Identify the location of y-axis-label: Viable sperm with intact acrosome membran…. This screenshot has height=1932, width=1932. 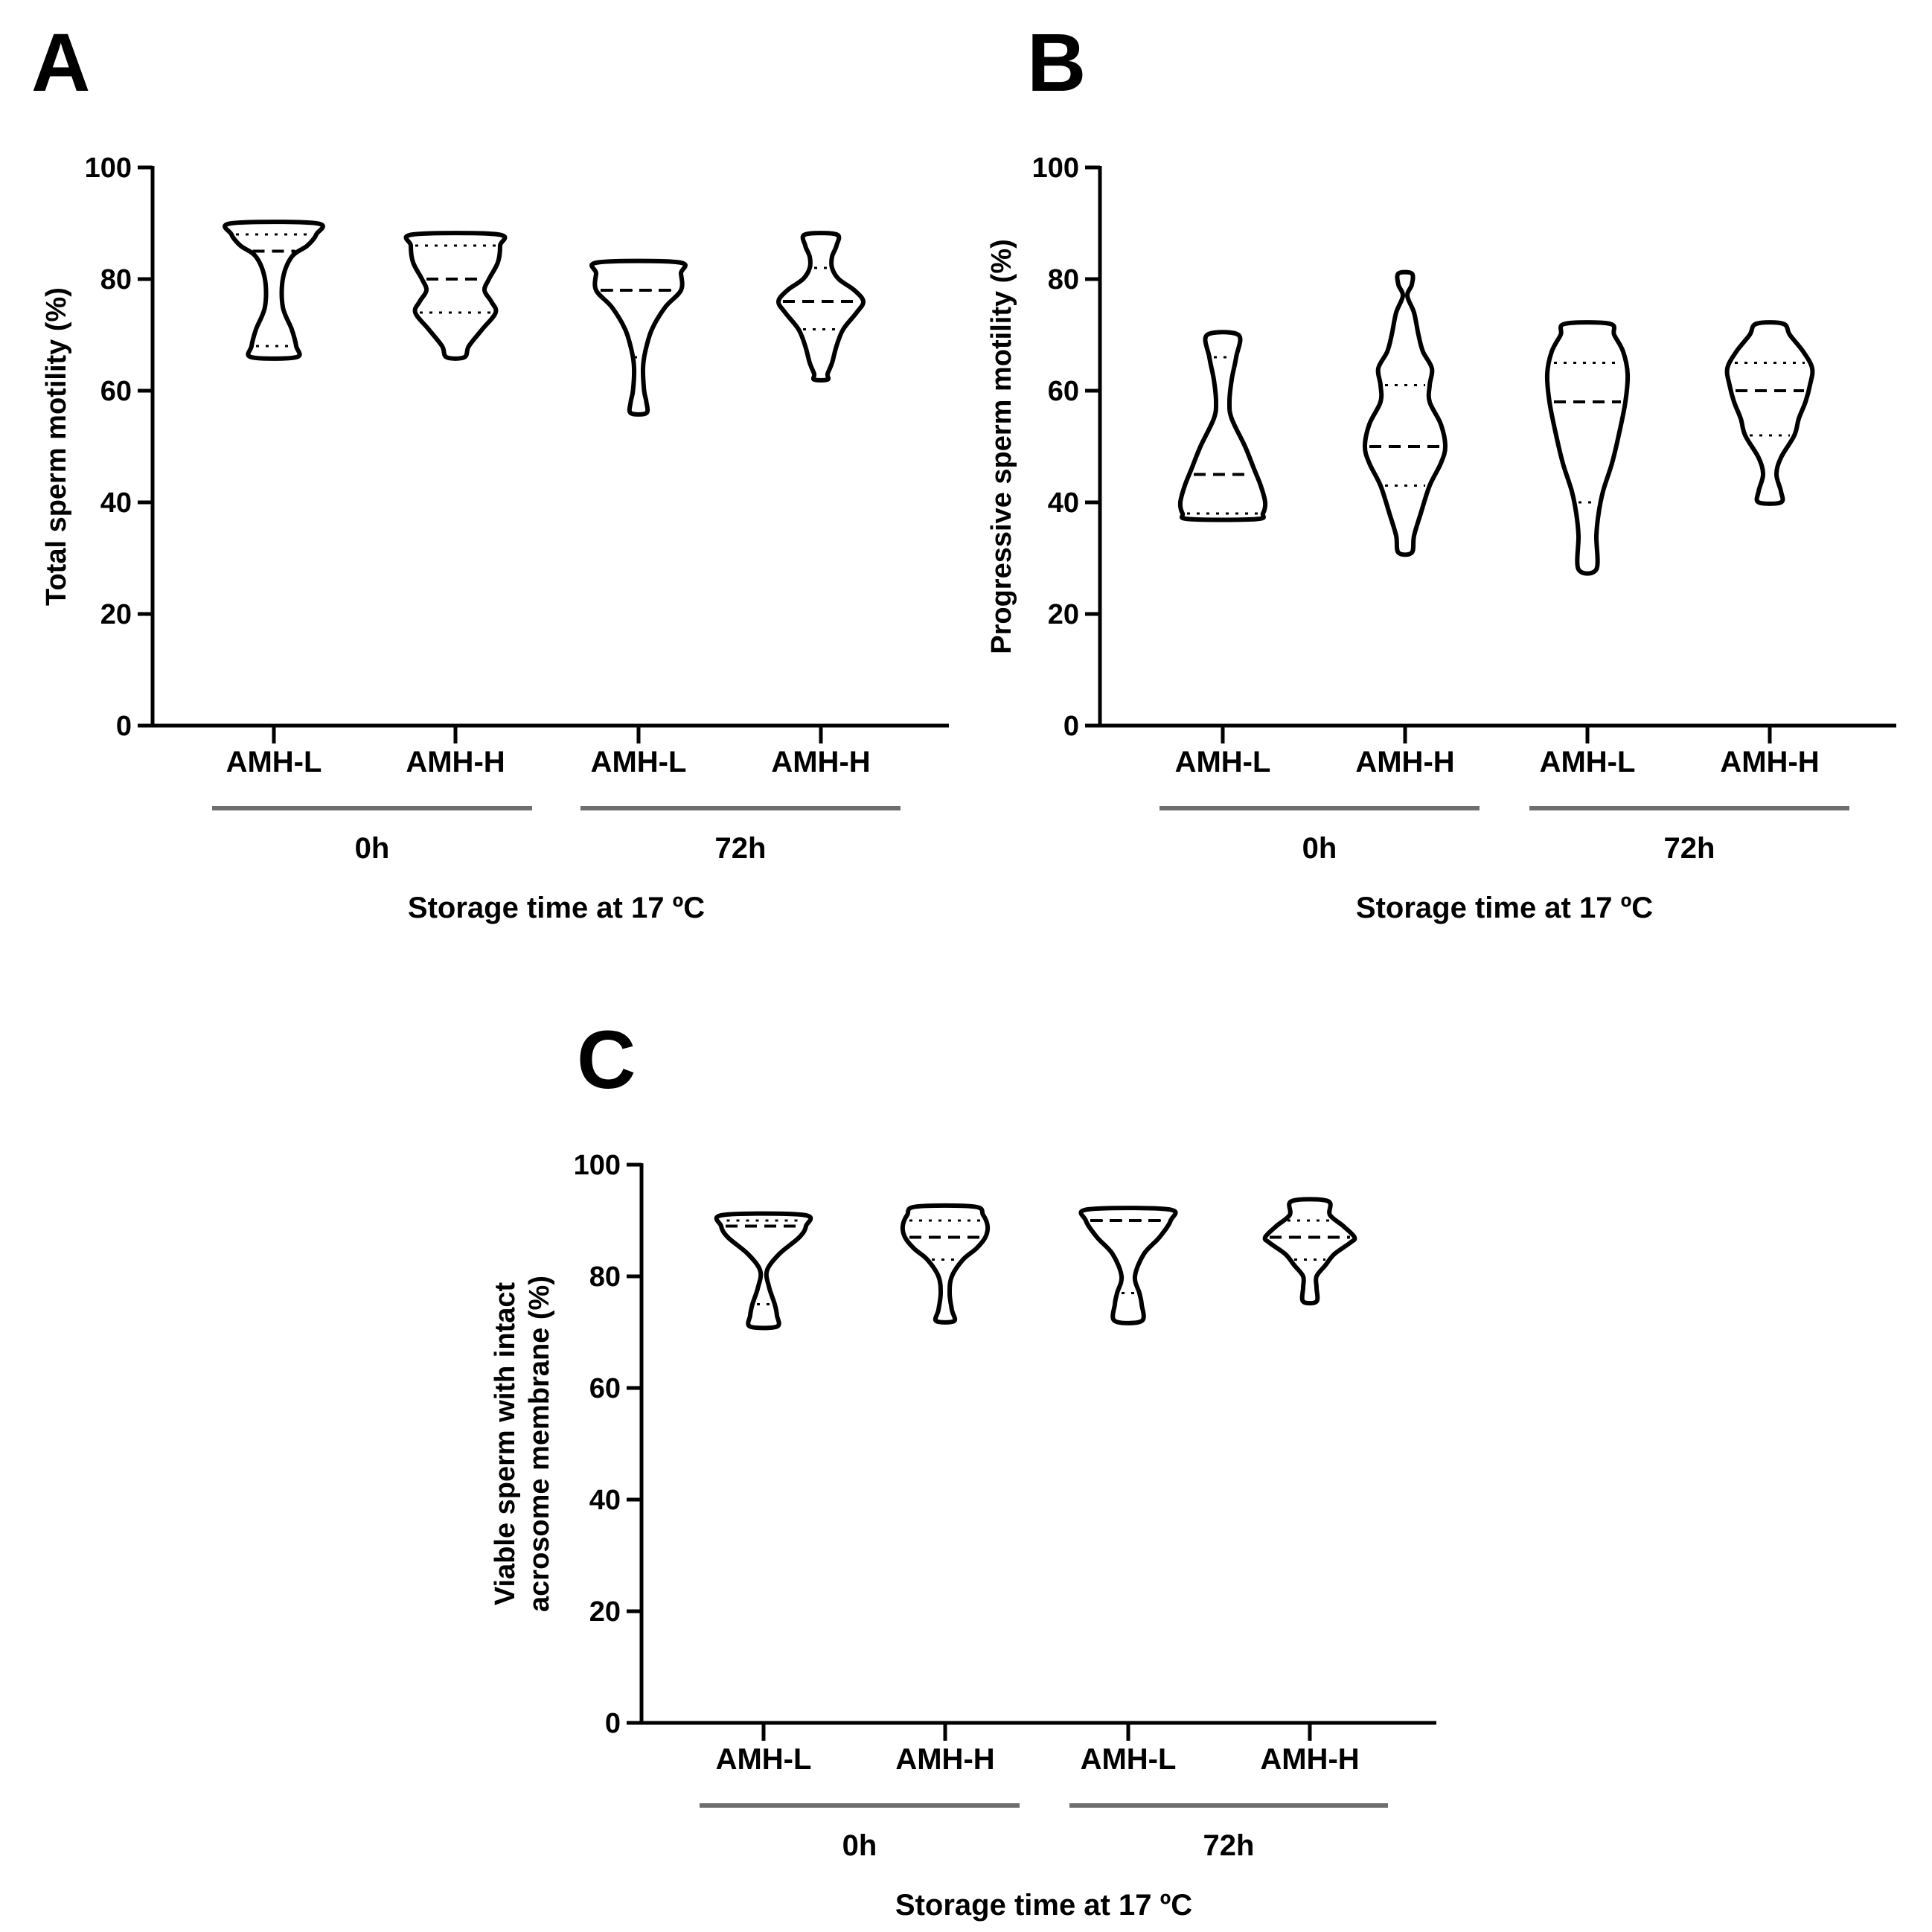
(522, 1444).